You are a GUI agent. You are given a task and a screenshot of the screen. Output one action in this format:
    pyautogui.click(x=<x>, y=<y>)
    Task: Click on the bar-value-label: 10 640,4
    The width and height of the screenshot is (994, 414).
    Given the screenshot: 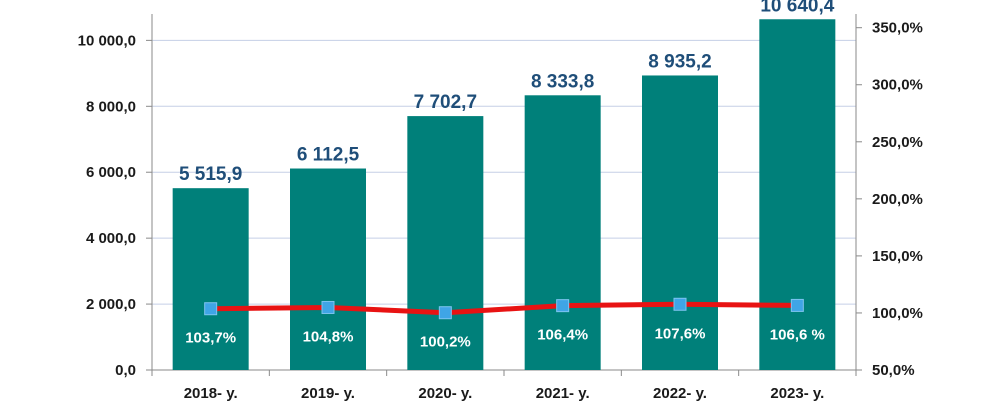 What is the action you would take?
    pyautogui.click(x=797, y=8)
    